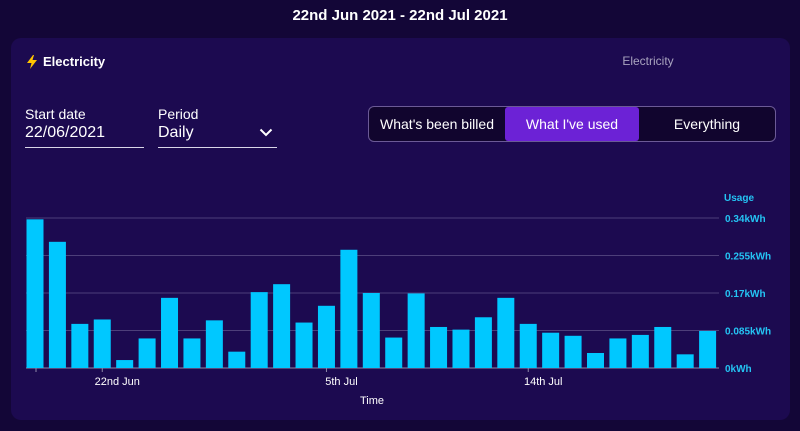  What do you see at coordinates (745, 219) in the screenshot?
I see `y-tick-label: 0.34kWh` at bounding box center [745, 219].